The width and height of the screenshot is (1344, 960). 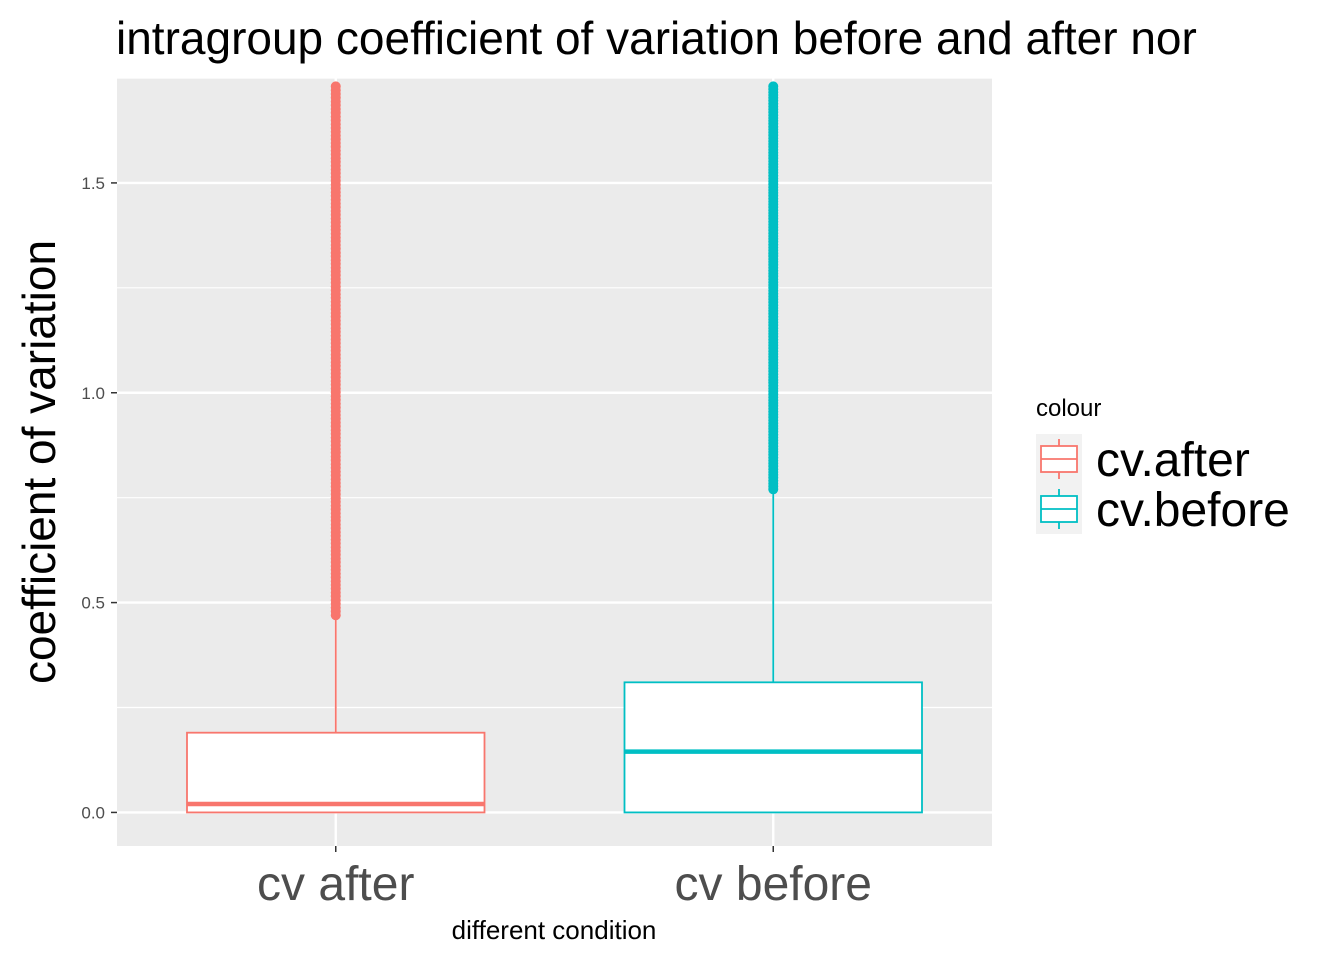 I want to click on x-tick-label: cv after, so click(x=335, y=884).